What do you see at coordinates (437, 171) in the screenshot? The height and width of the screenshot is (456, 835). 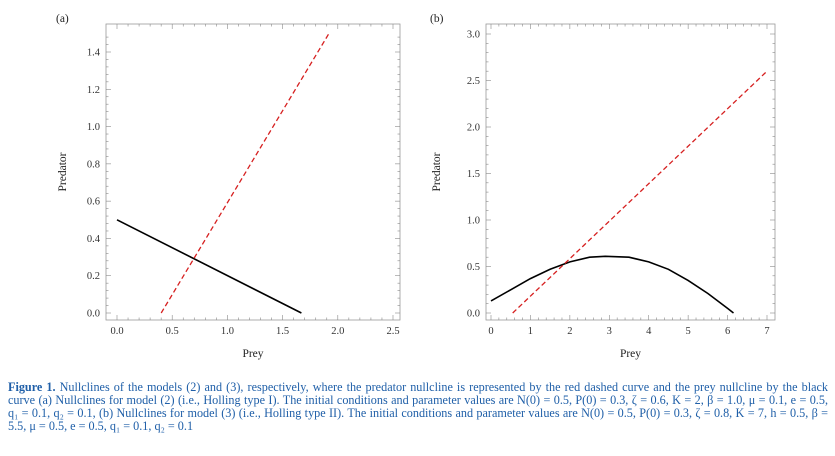 I see `panel-b-y-axis-label: Predator` at bounding box center [437, 171].